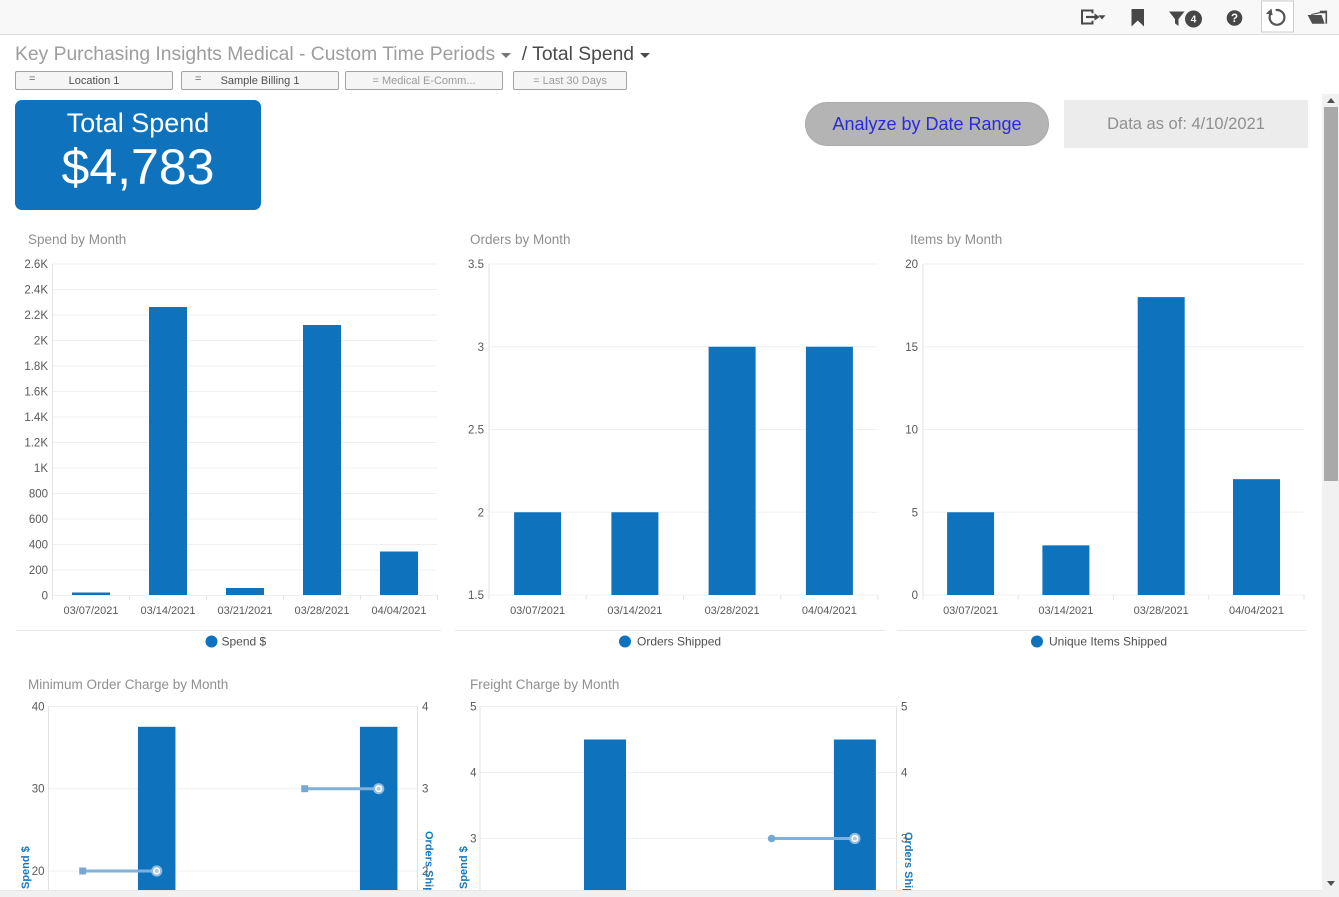 The width and height of the screenshot is (1339, 897). What do you see at coordinates (36, 444) in the screenshot?
I see `svg-text: 1.2K` at bounding box center [36, 444].